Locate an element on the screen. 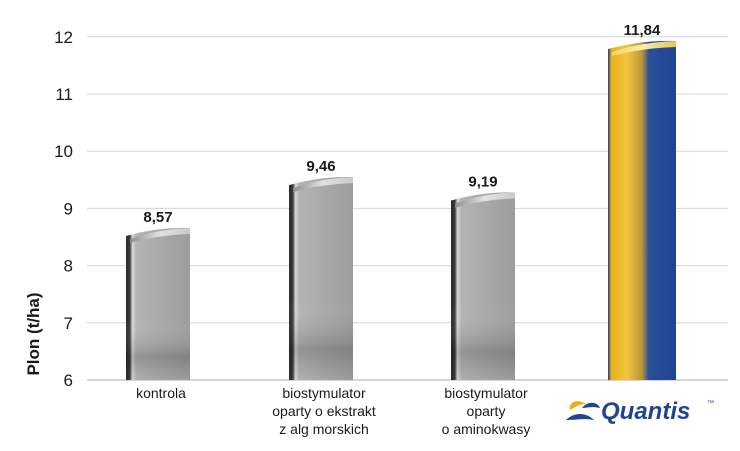 This screenshot has height=451, width=740. category-label: oparty is located at coordinates (486, 411).